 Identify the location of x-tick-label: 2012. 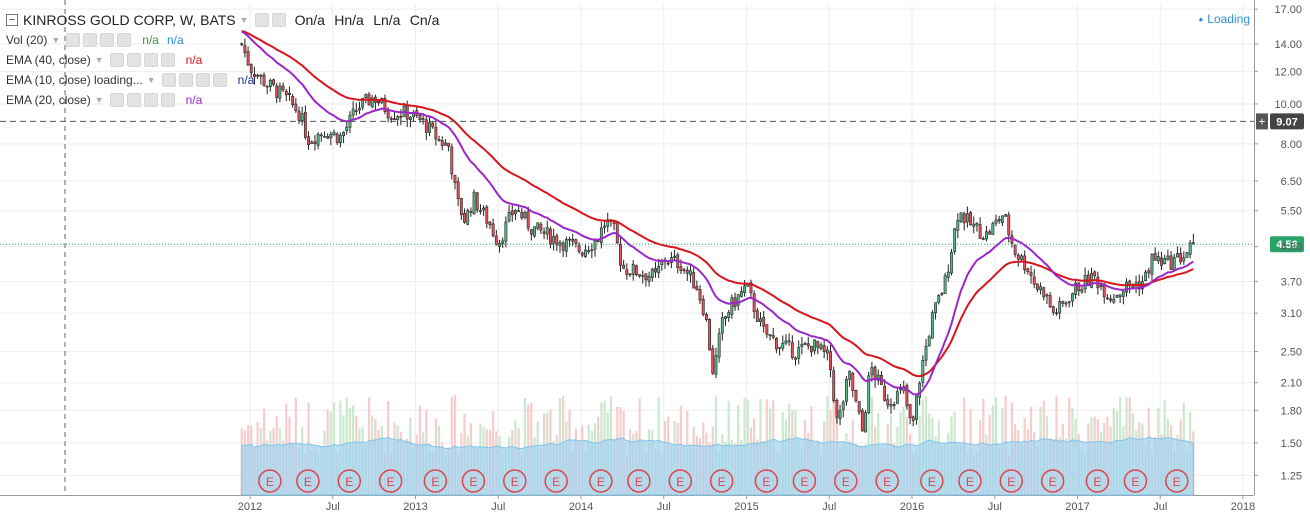
(250, 507).